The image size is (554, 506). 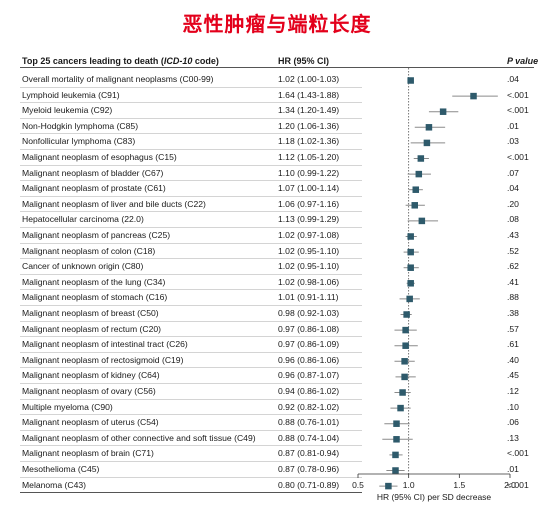 I want to click on label-column-header-prefix: Top 25 cancers leading to death (, so click(x=93, y=61).